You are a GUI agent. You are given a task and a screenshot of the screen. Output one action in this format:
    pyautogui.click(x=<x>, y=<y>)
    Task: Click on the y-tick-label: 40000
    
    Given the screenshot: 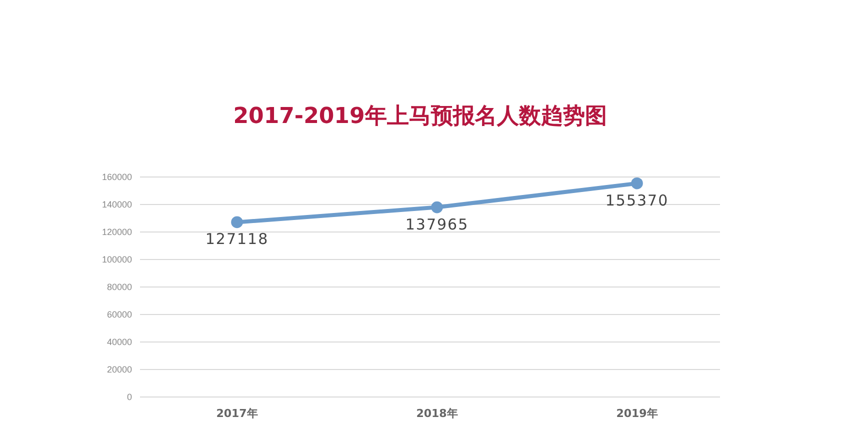 What is the action you would take?
    pyautogui.click(x=119, y=342)
    